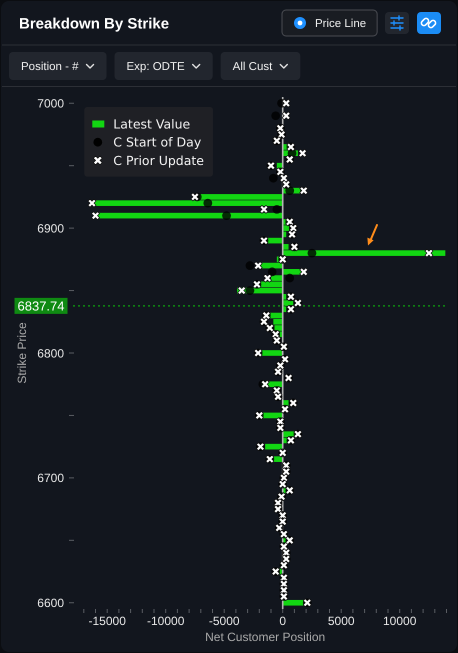 This screenshot has height=653, width=458. Describe the element at coordinates (265, 637) in the screenshot. I see `x-axis-title: Net Customer Position` at that location.